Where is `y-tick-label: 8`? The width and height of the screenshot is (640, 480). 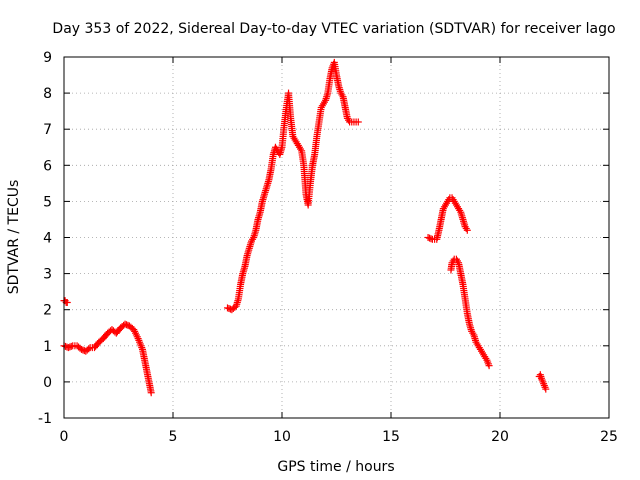
y-tick-label: 8 is located at coordinates (47, 94).